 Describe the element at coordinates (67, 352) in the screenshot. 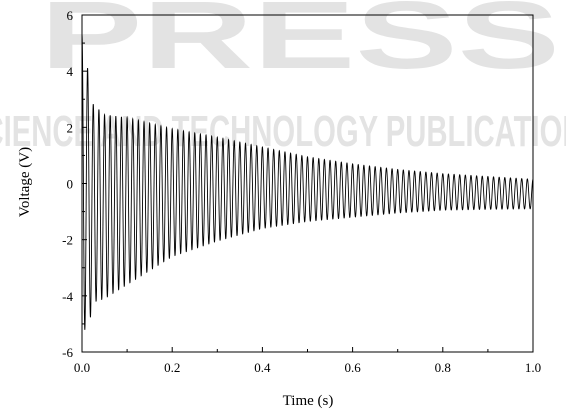

I see `y-tick-label: -6` at that location.